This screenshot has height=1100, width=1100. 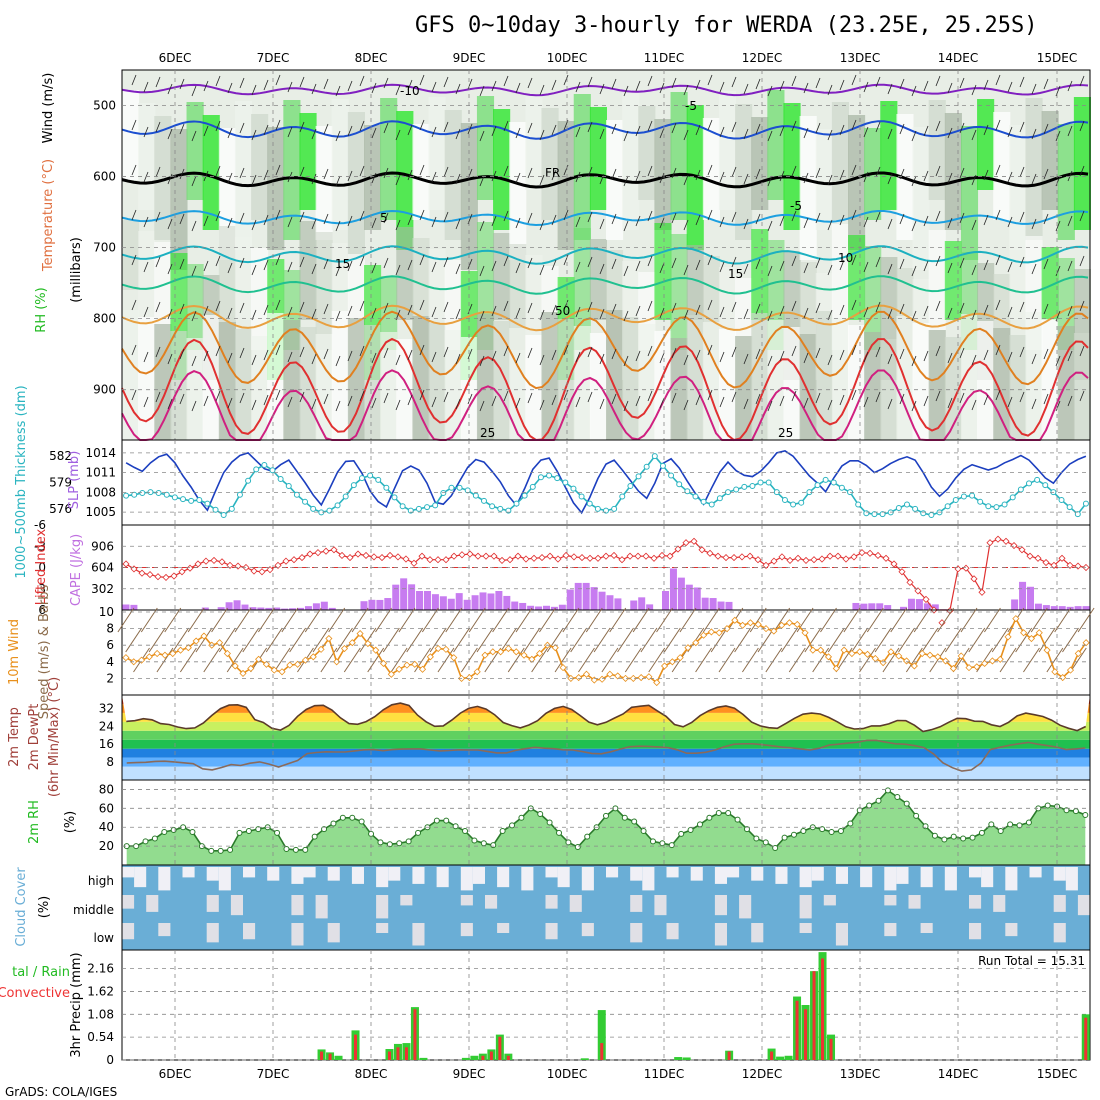 What do you see at coordinates (371, 1074) in the screenshot?
I see `day-label-bottom: 8DEC` at bounding box center [371, 1074].